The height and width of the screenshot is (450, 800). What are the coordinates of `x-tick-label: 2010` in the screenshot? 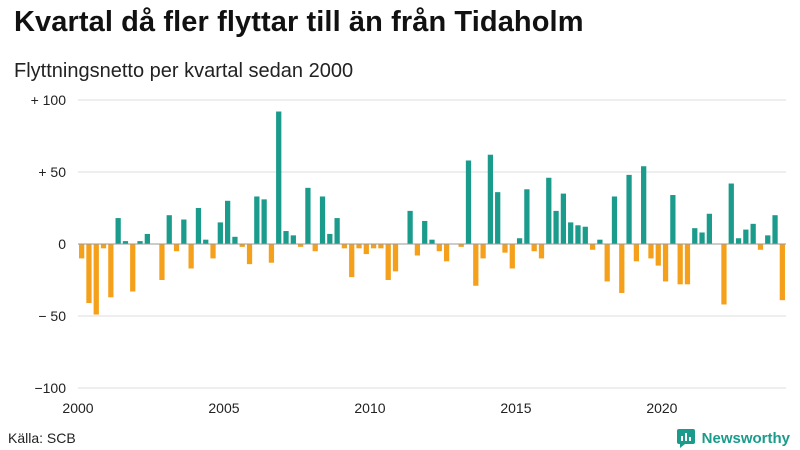 It's located at (369, 408).